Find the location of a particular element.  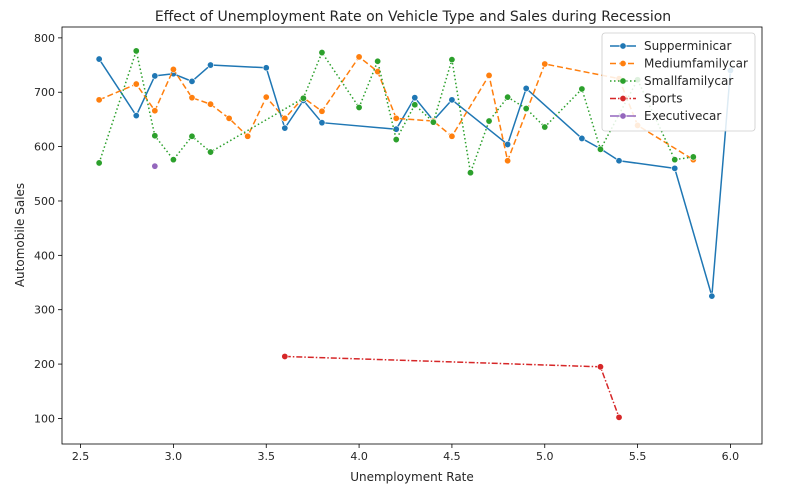

x-tick-label: 3.0 is located at coordinates (174, 456).